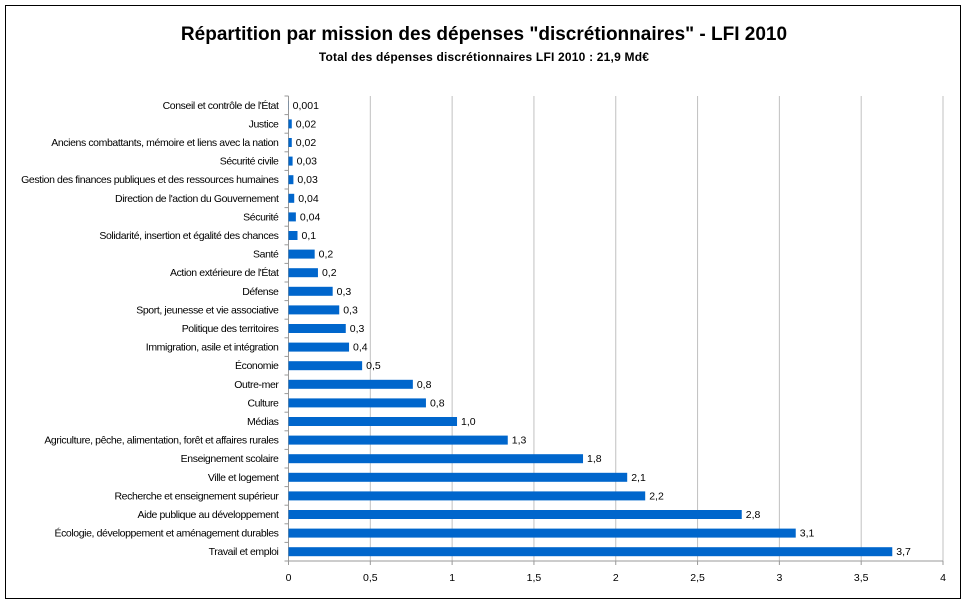 Image resolution: width=968 pixels, height=605 pixels. What do you see at coordinates (638, 478) in the screenshot?
I see `data-label: 2,1` at bounding box center [638, 478].